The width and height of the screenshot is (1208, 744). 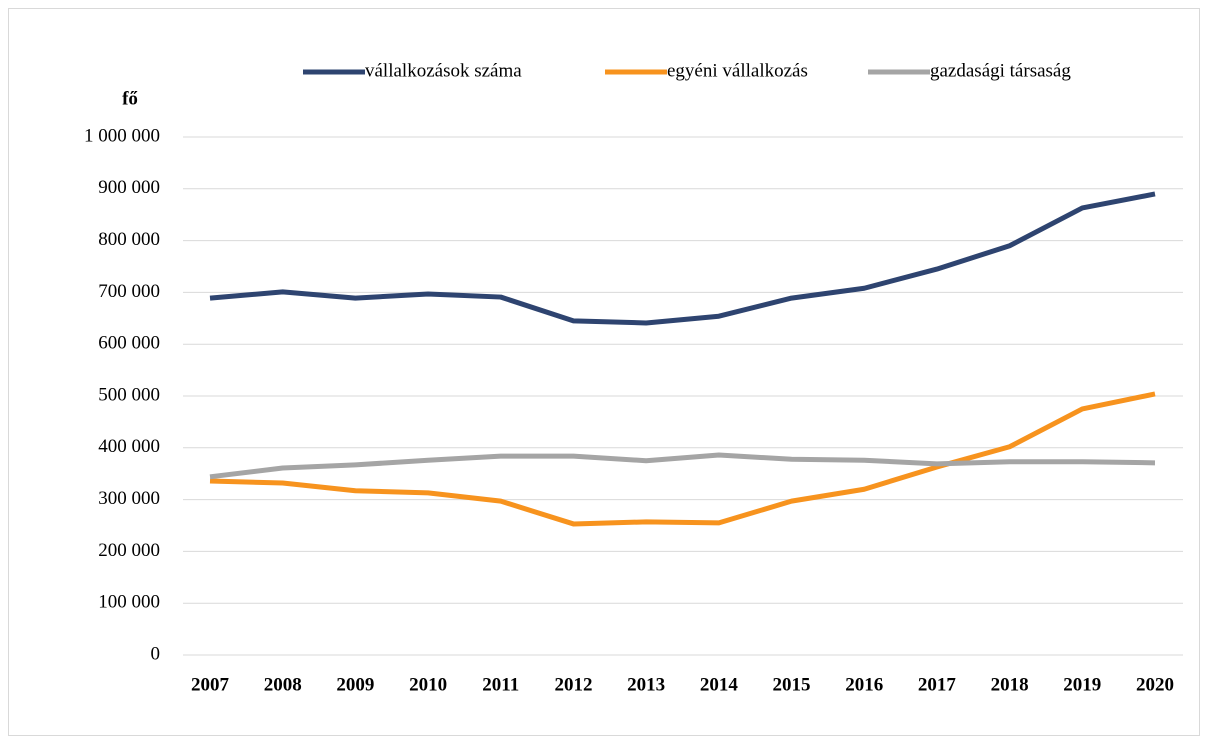 I want to click on x-tick-label: 2009, so click(x=355, y=684).